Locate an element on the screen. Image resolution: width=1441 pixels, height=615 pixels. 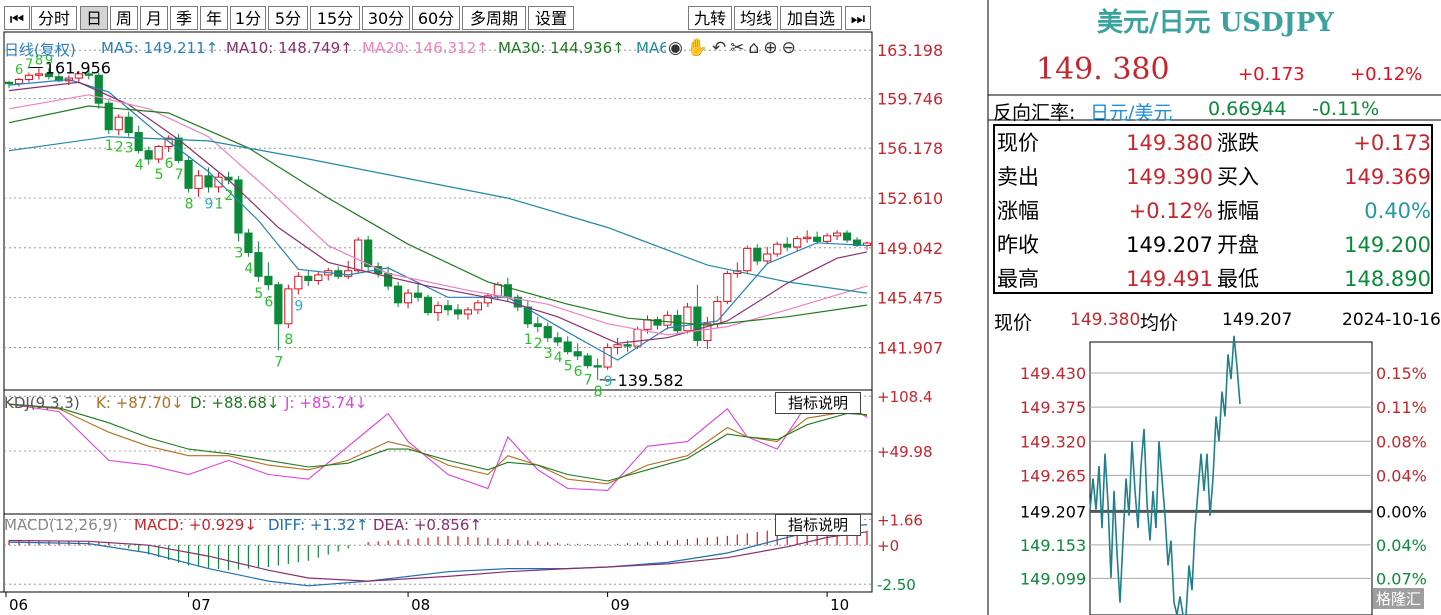
eye-icon: ◉ is located at coordinates (677, 48).